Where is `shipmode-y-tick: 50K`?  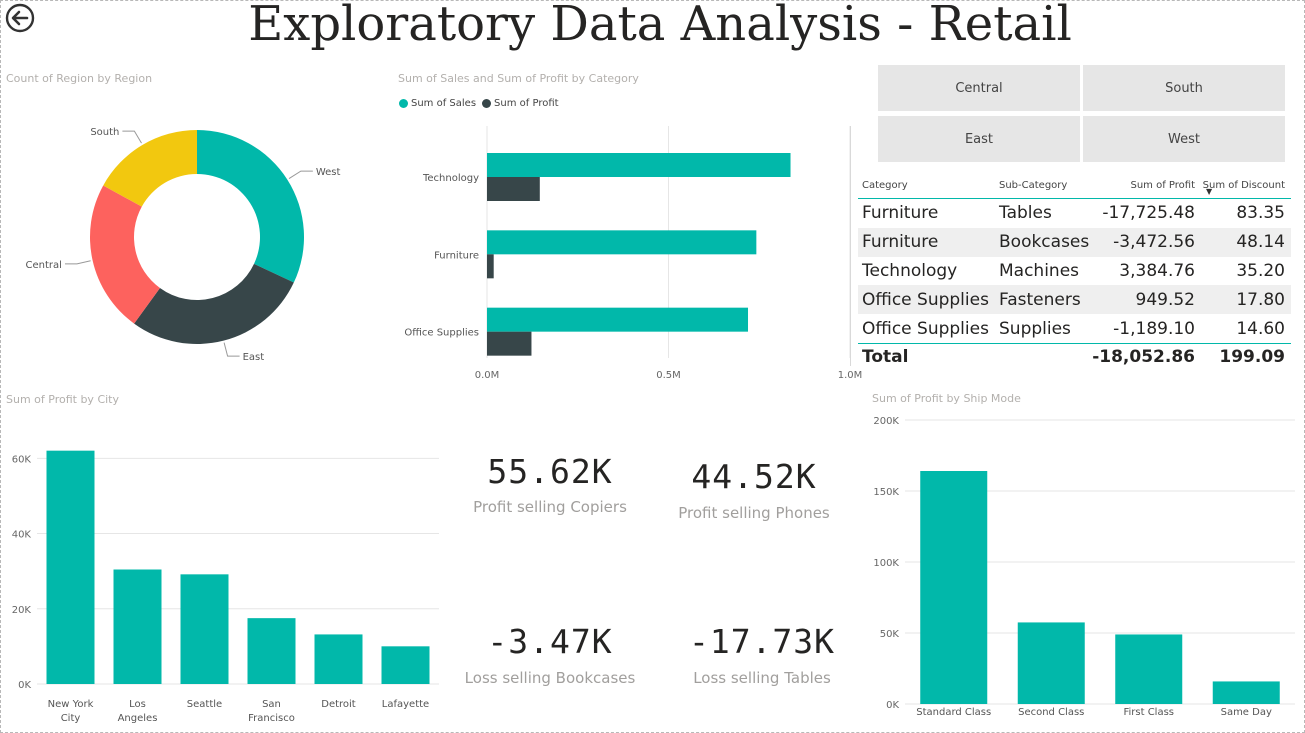 shipmode-y-tick: 50K is located at coordinates (890, 634).